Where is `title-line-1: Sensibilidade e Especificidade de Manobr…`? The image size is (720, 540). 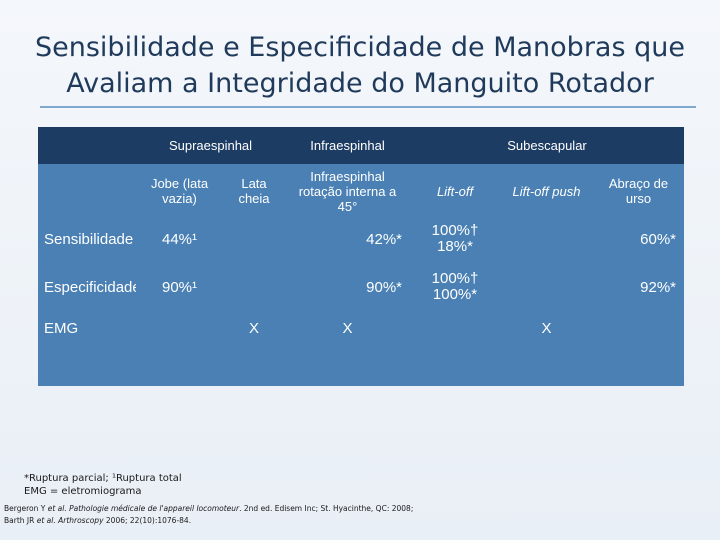
title-line-1: Sensibilidade e Especificidade de Manobr… is located at coordinates (360, 47).